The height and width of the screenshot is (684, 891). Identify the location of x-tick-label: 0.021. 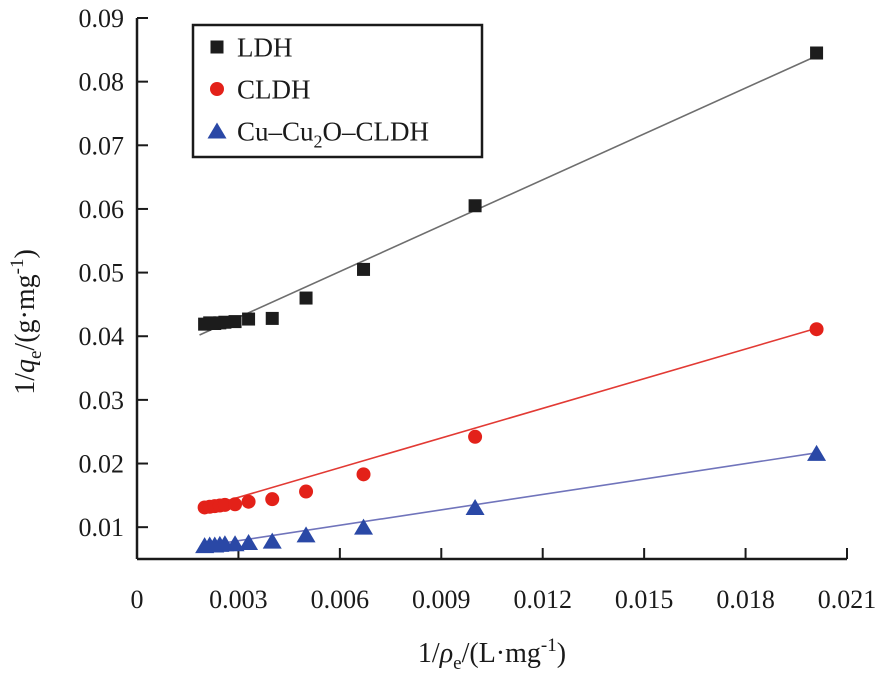
(847, 599).